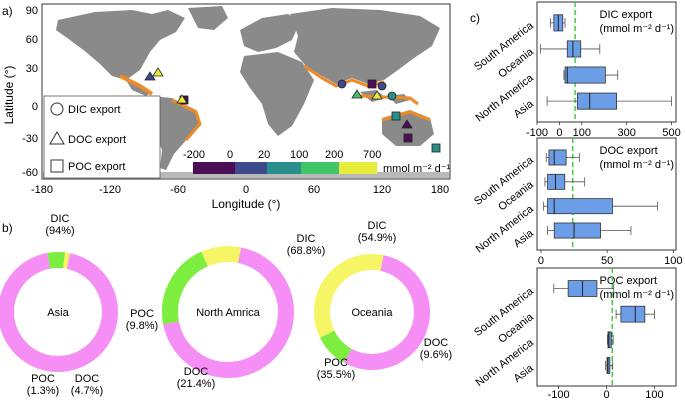  What do you see at coordinates (120, 45) in the screenshot?
I see `land-north-america` at bounding box center [120, 45].